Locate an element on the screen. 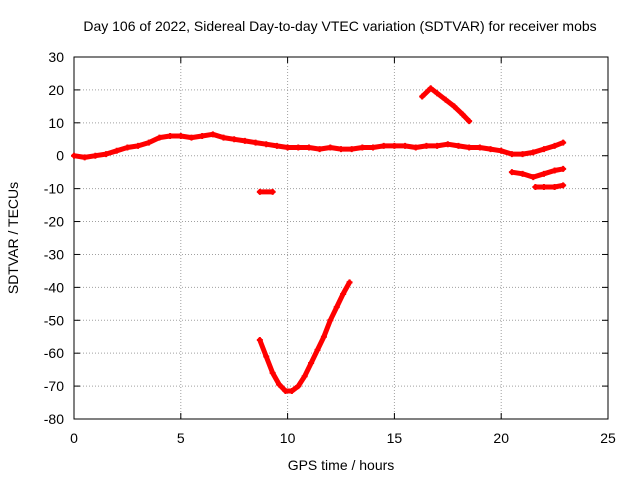 This screenshot has width=640, height=480. series-main-band is located at coordinates (319, 146).